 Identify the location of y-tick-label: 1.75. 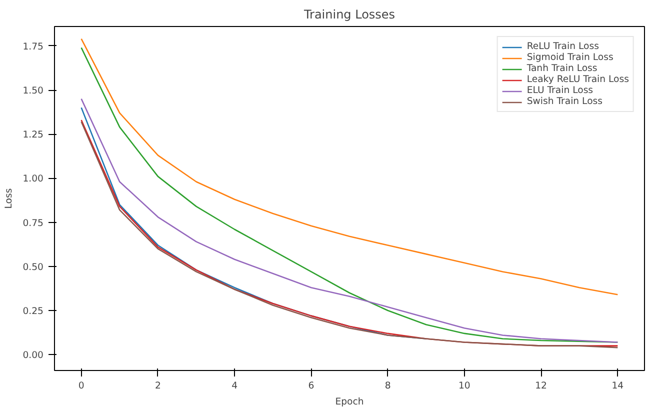
(33, 46).